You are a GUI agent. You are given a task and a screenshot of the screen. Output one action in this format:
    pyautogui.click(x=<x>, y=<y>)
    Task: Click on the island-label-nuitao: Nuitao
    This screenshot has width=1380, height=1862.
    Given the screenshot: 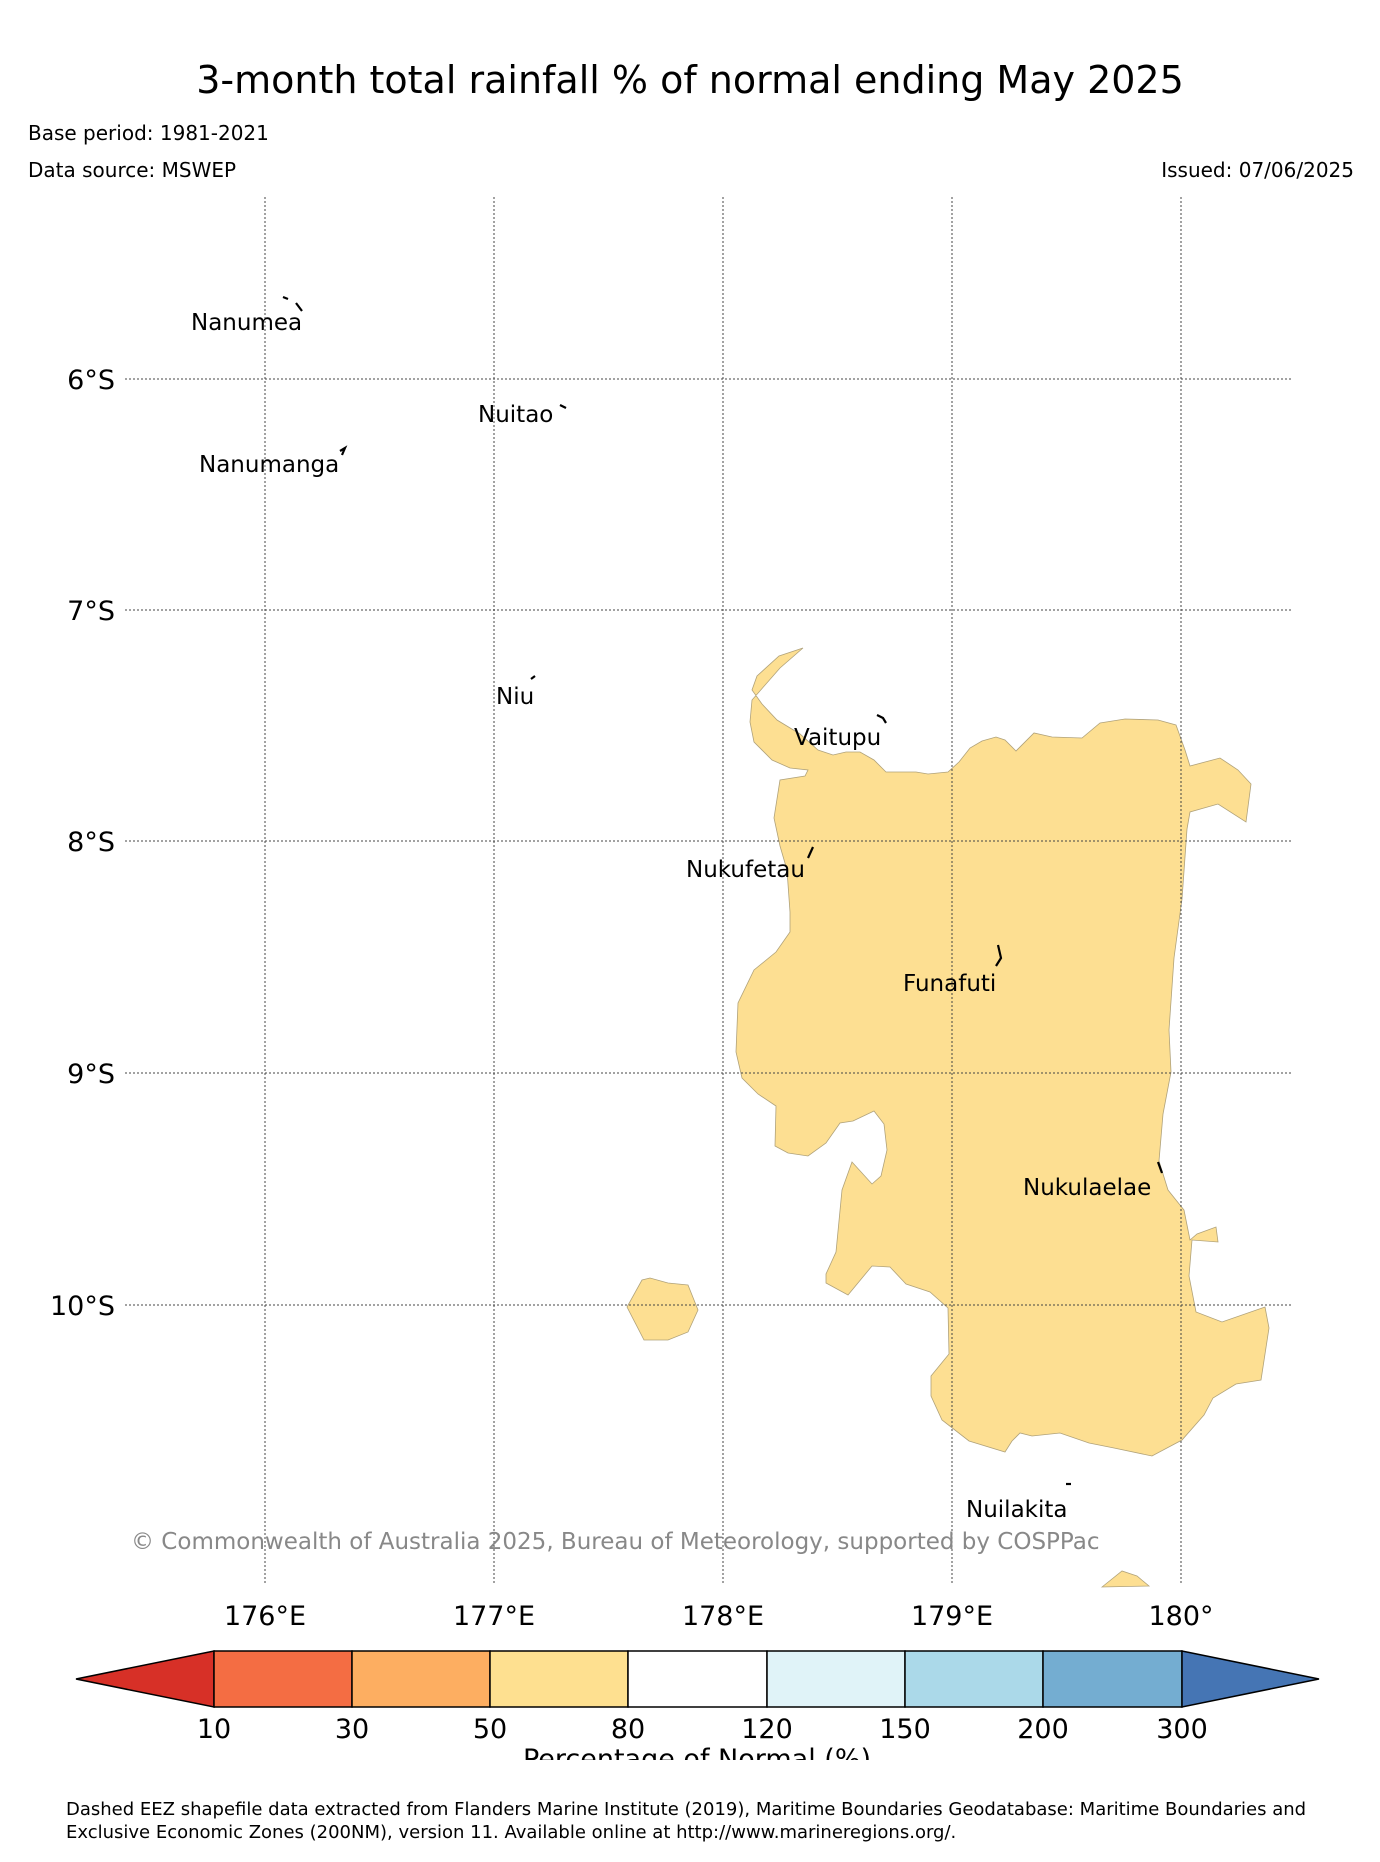 What is the action you would take?
    pyautogui.click(x=515, y=415)
    